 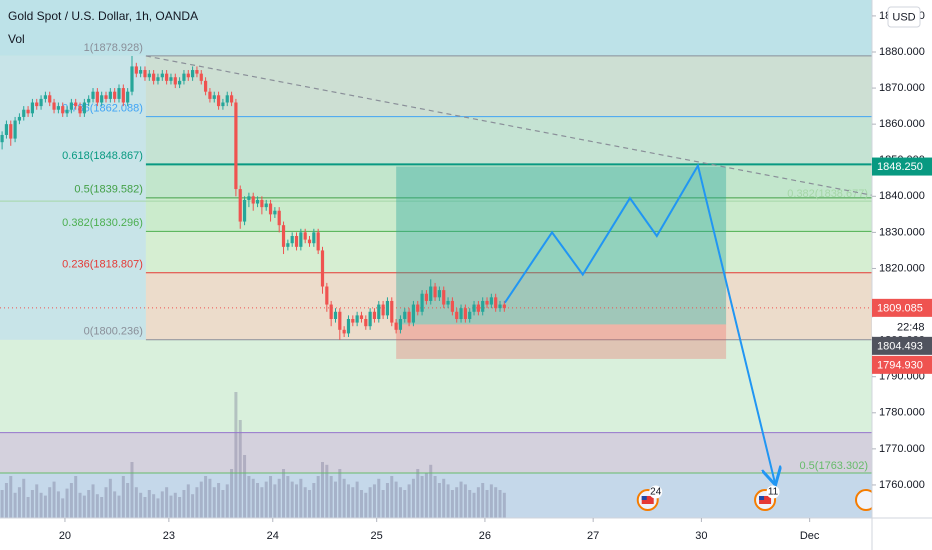 What do you see at coordinates (773, 492) in the screenshot?
I see `event-count-bg` at bounding box center [773, 492].